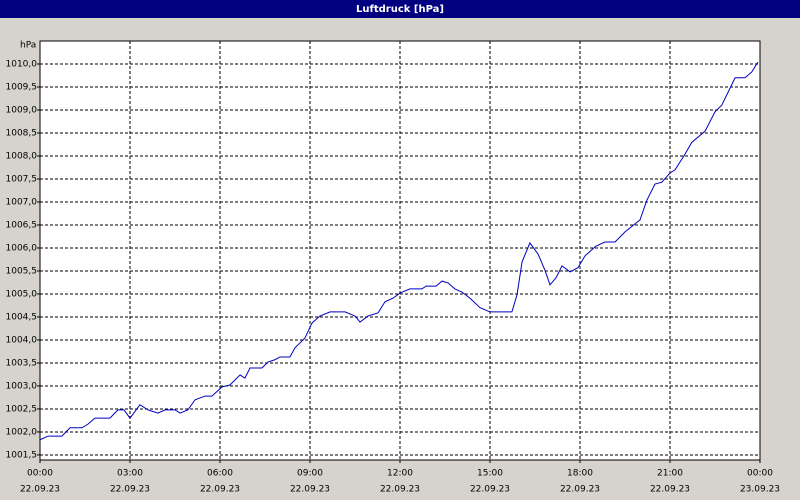 This screenshot has width=800, height=500. What do you see at coordinates (22, 156) in the screenshot?
I see `y-tick-label: 1008,0` at bounding box center [22, 156].